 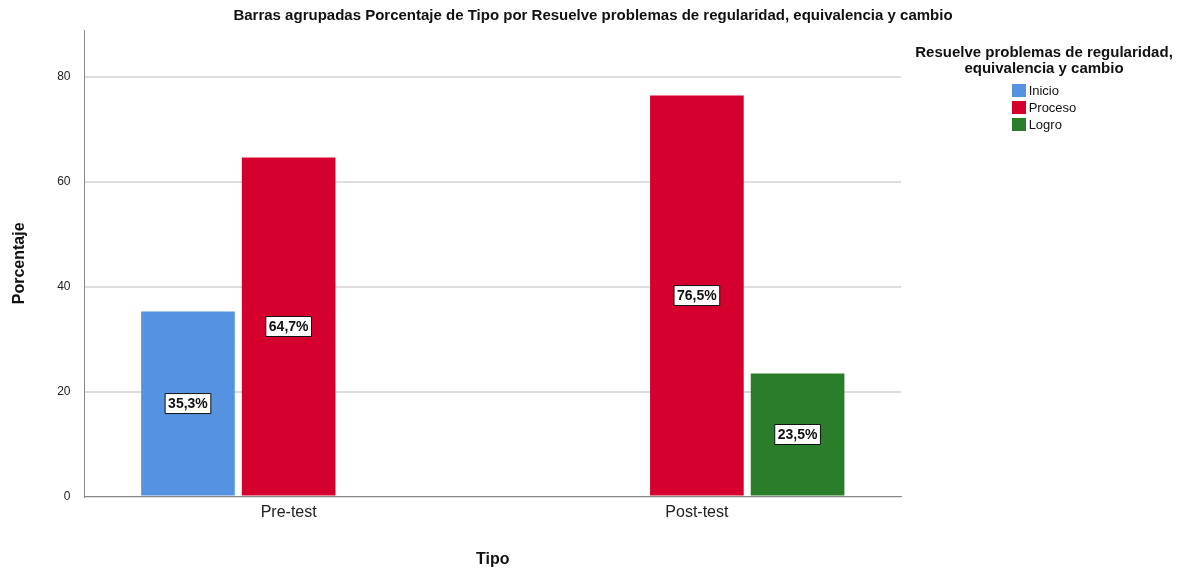 I want to click on data-label: 35,3%, so click(x=188, y=403).